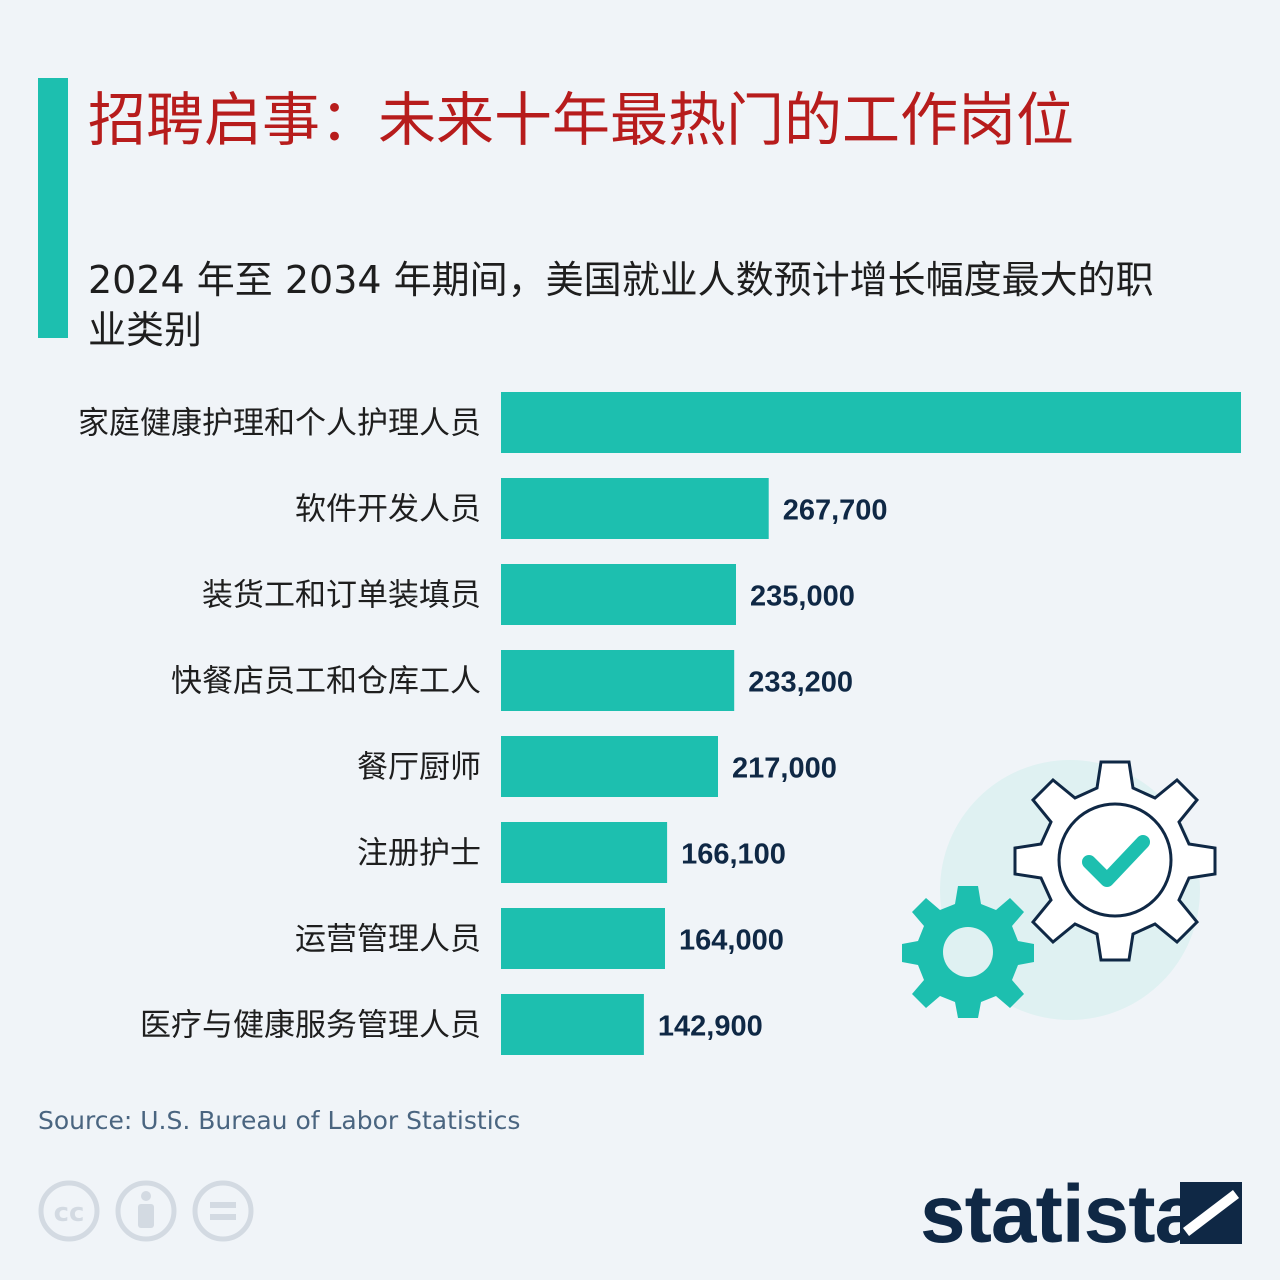 This screenshot has width=1280, height=1280. I want to click on gear-small-icon, so click(968, 952).